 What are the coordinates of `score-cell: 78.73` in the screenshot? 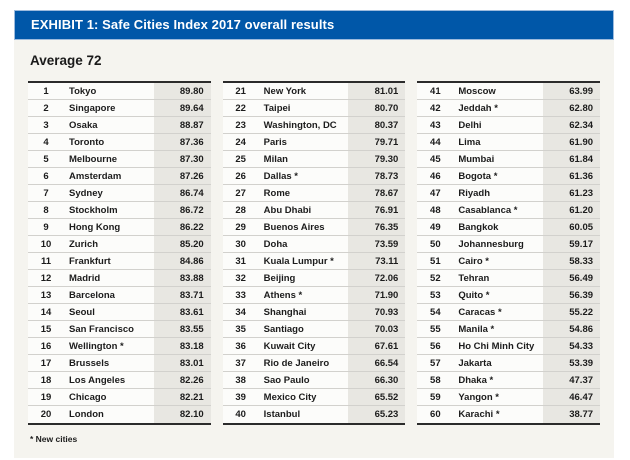 It's located at (377, 176).